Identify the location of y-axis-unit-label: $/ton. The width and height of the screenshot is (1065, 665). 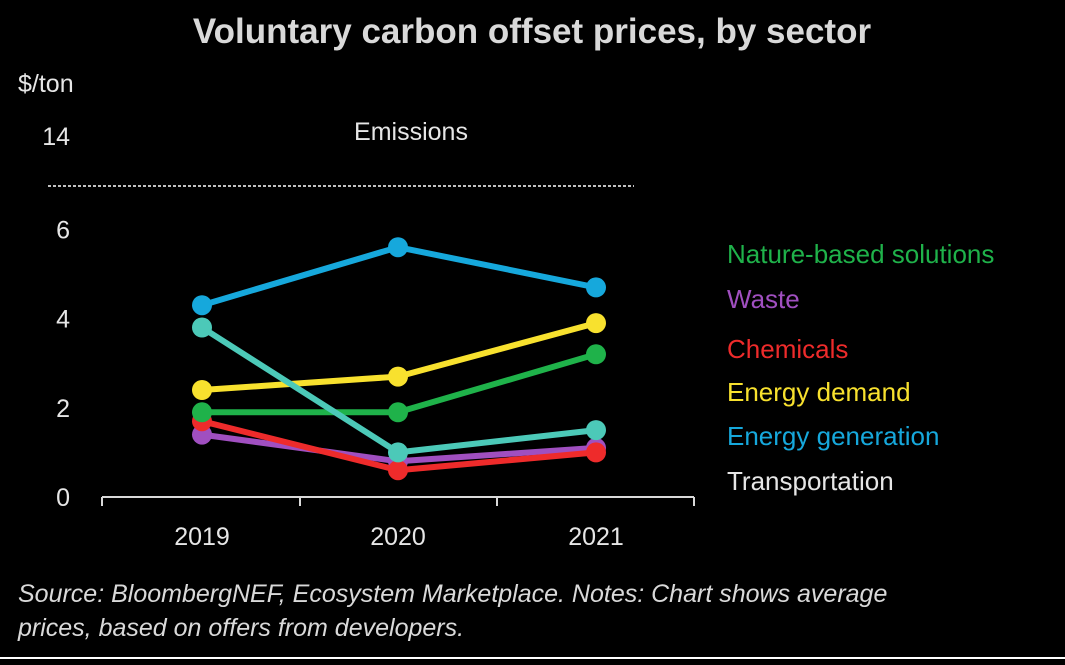
(46, 84).